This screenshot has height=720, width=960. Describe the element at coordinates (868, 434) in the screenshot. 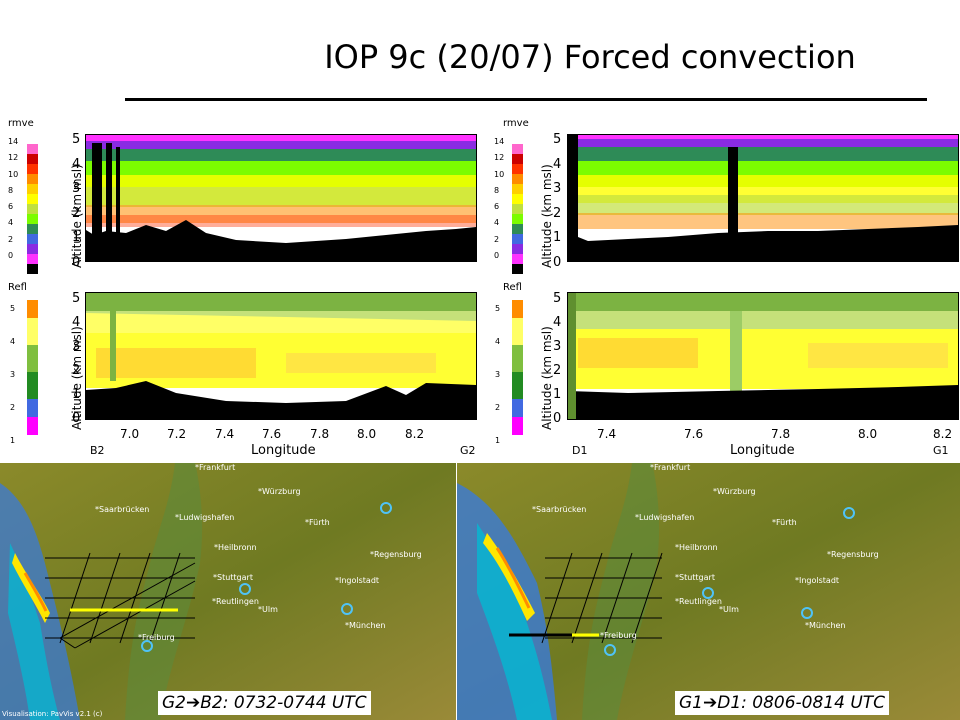

I see `right-xtick: 8.0` at that location.